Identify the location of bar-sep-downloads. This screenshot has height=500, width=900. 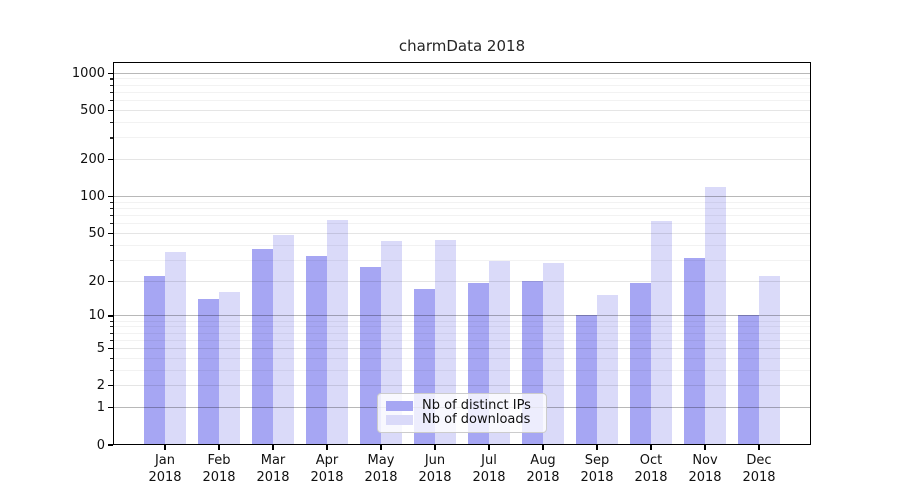
(607, 370).